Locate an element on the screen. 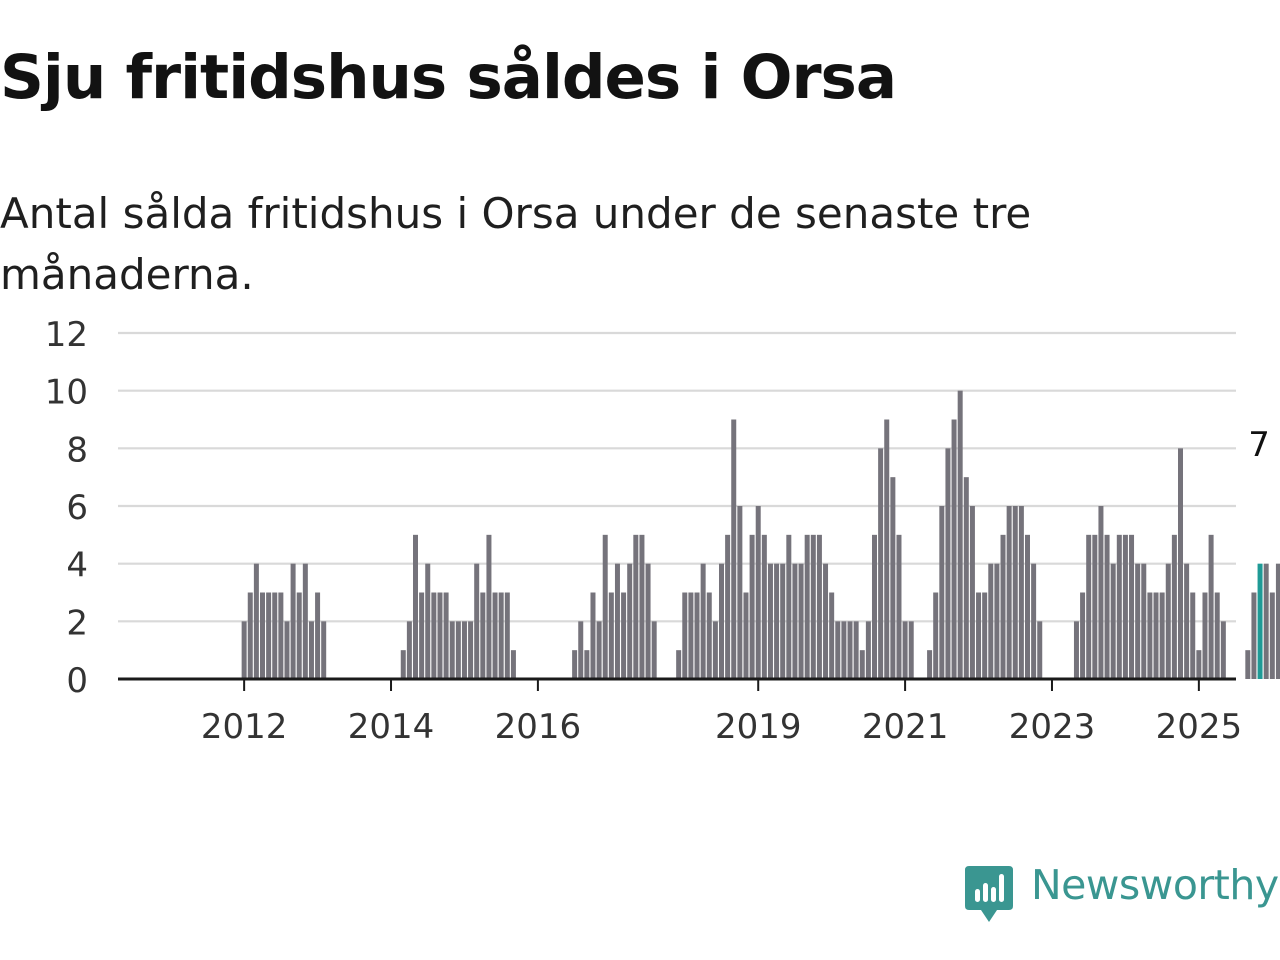 The image size is (1280, 960). y-tick-label: 4 is located at coordinates (77, 566).